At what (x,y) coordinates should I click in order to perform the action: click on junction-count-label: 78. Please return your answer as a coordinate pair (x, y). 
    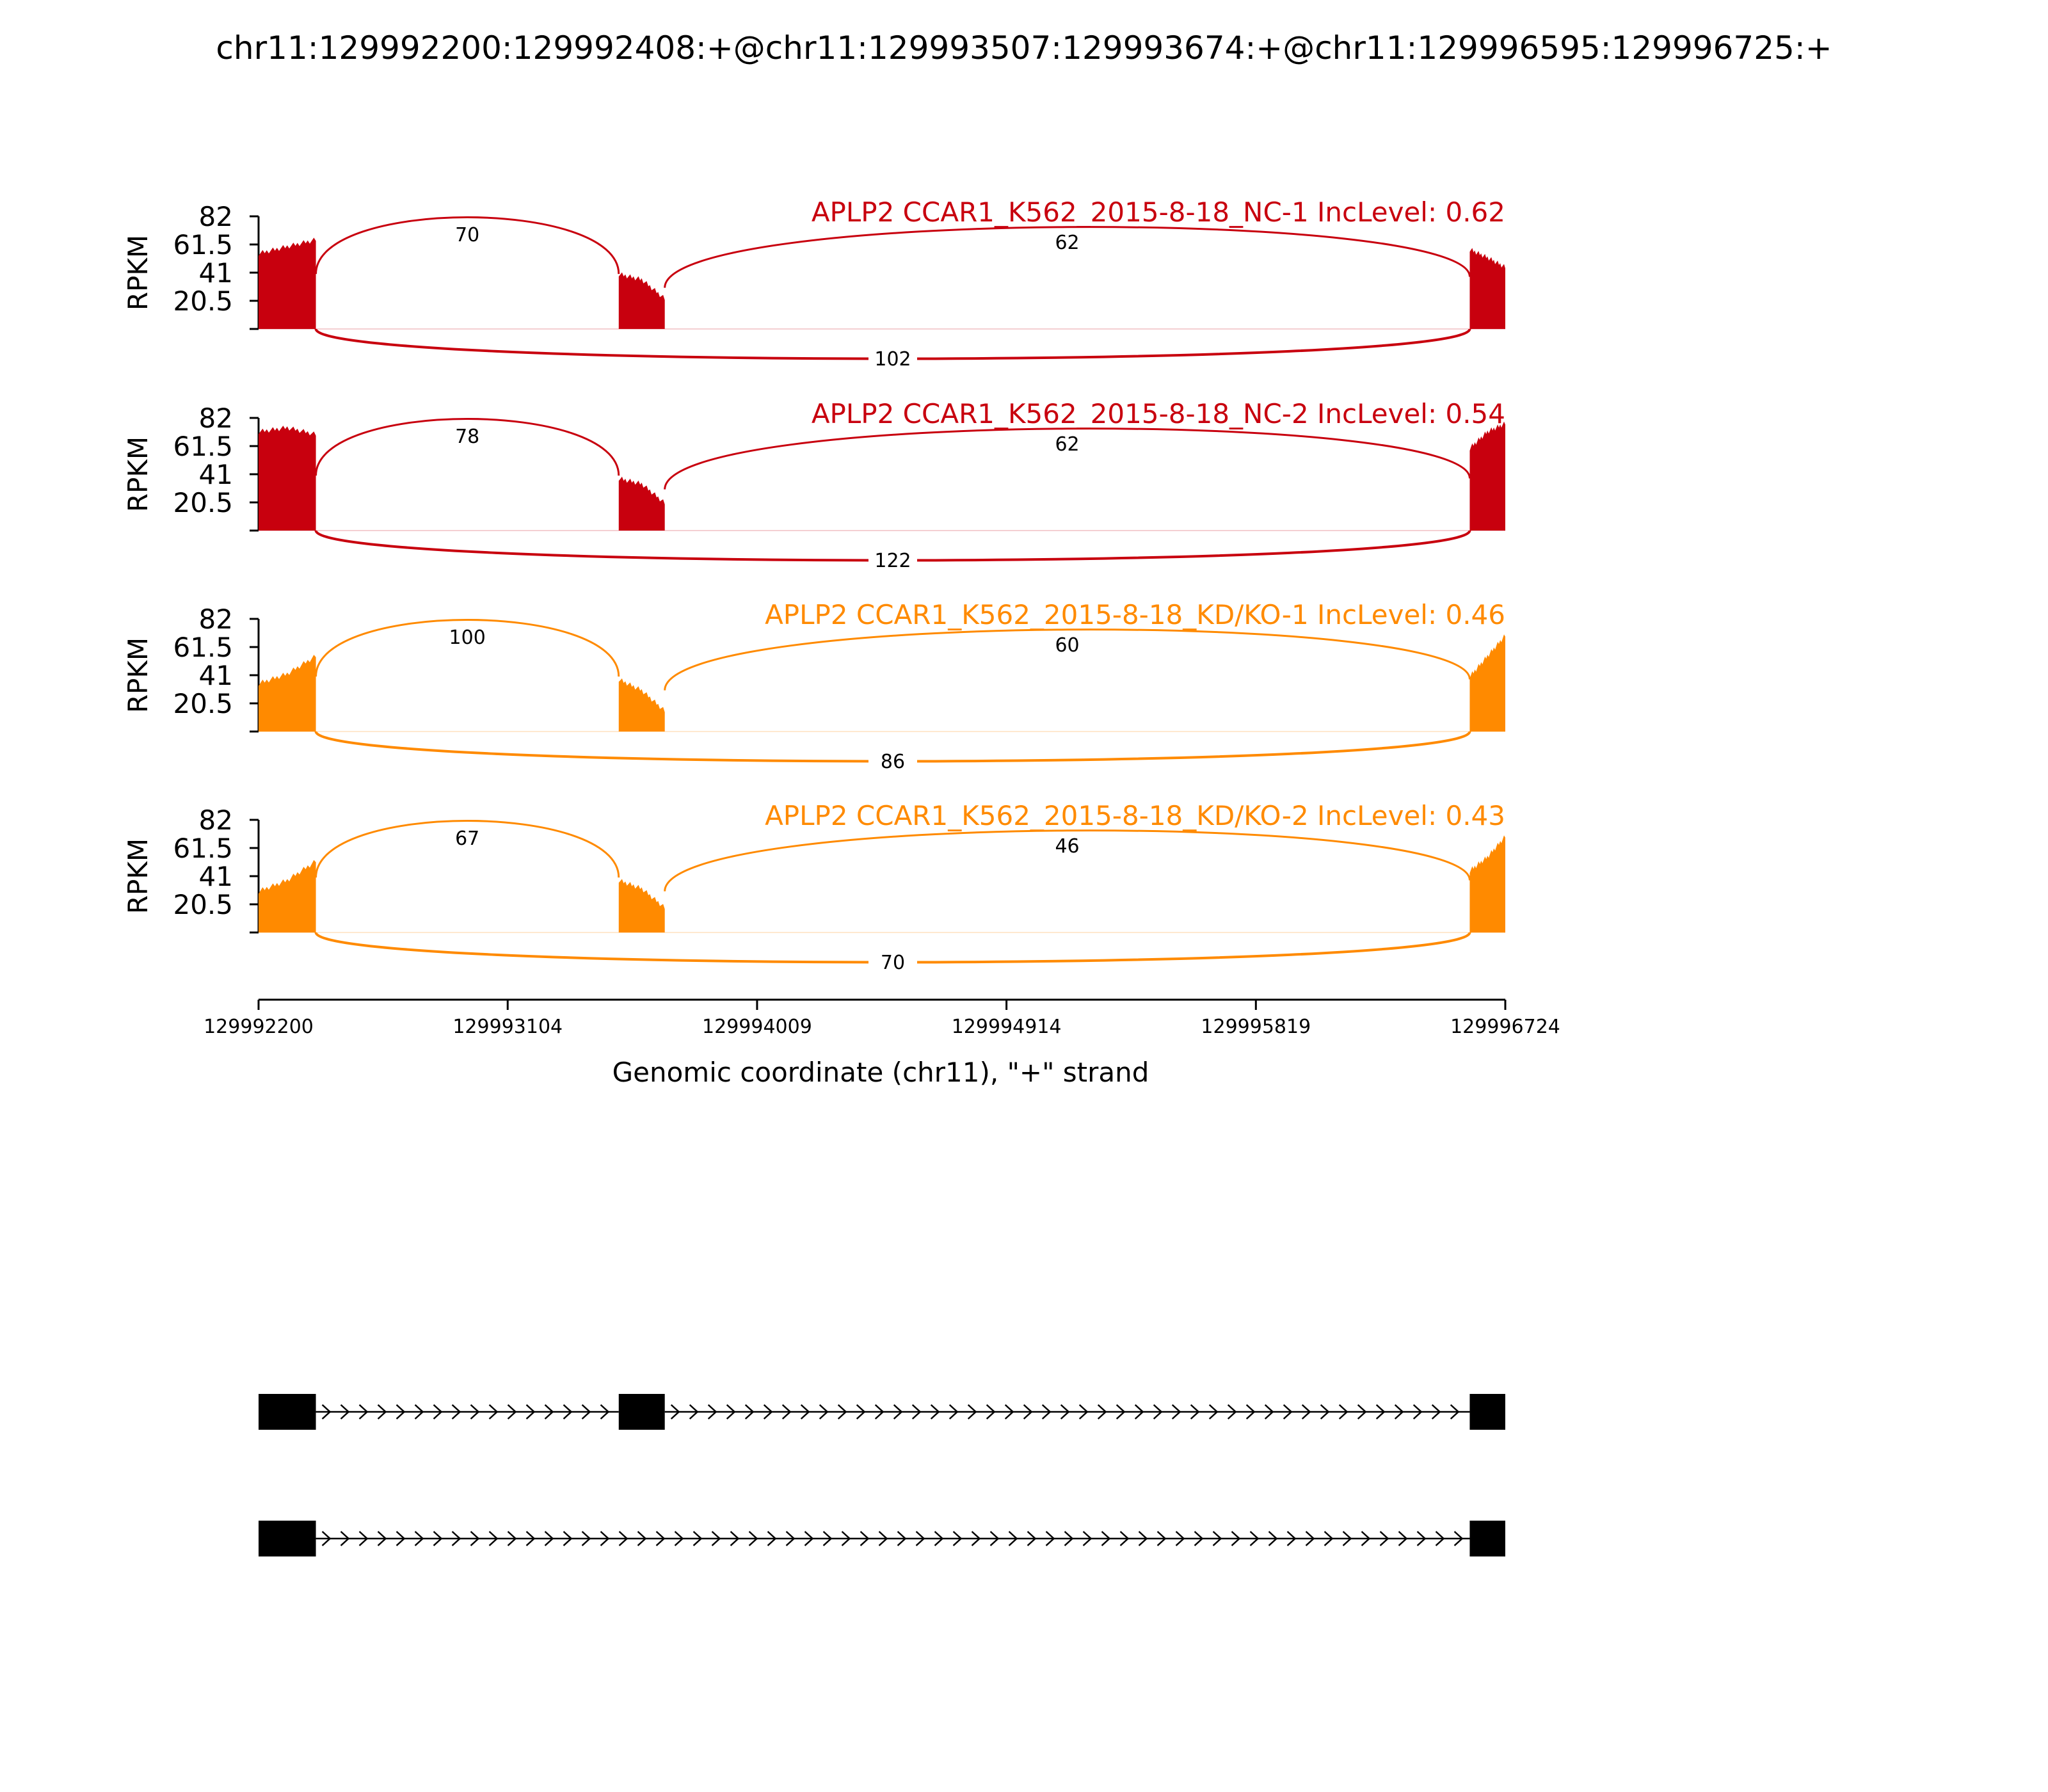
    Looking at the image, I should click on (467, 437).